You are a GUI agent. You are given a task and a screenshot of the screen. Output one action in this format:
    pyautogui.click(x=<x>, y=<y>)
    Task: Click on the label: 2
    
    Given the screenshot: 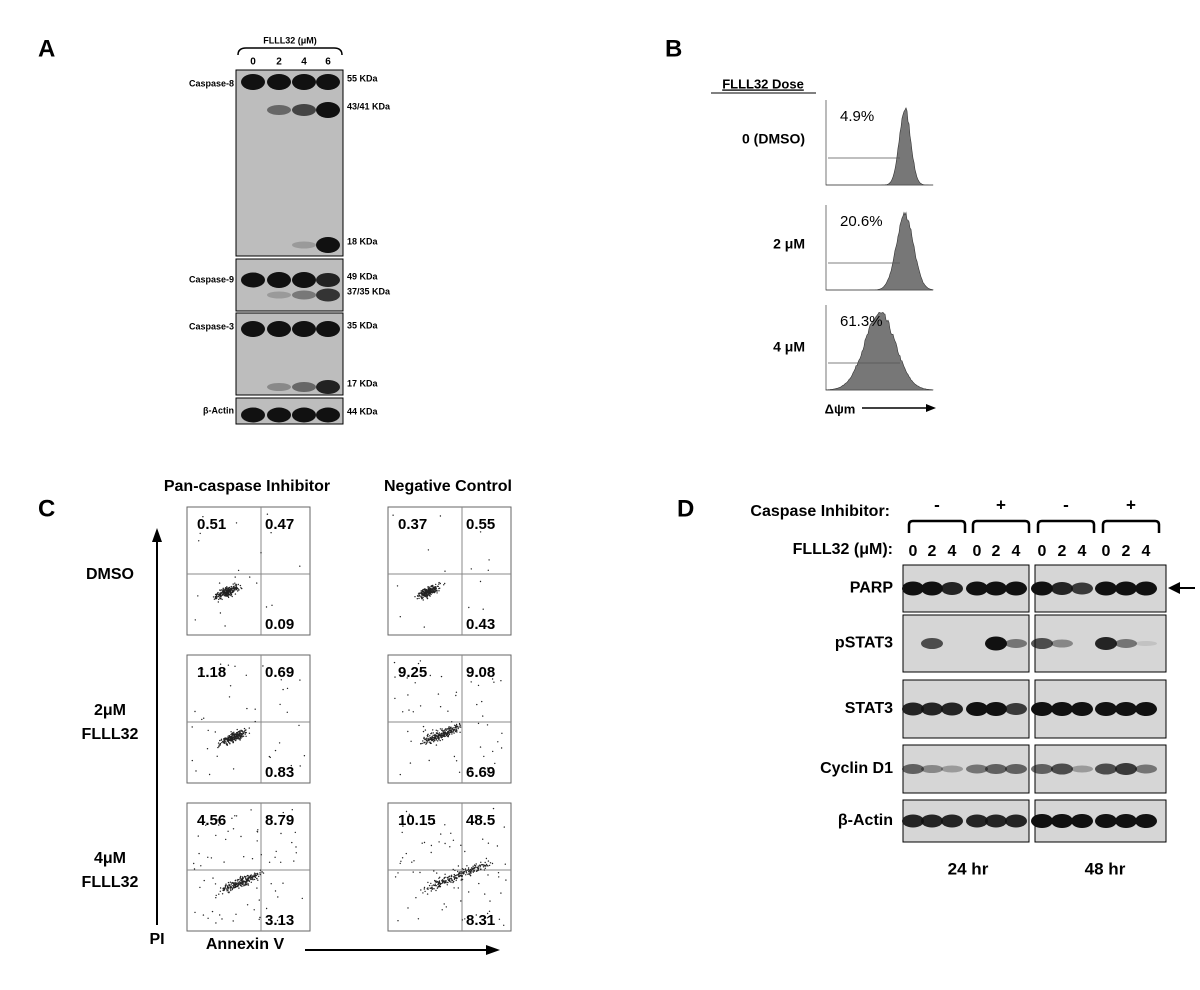 What is the action you would take?
    pyautogui.click(x=1062, y=551)
    